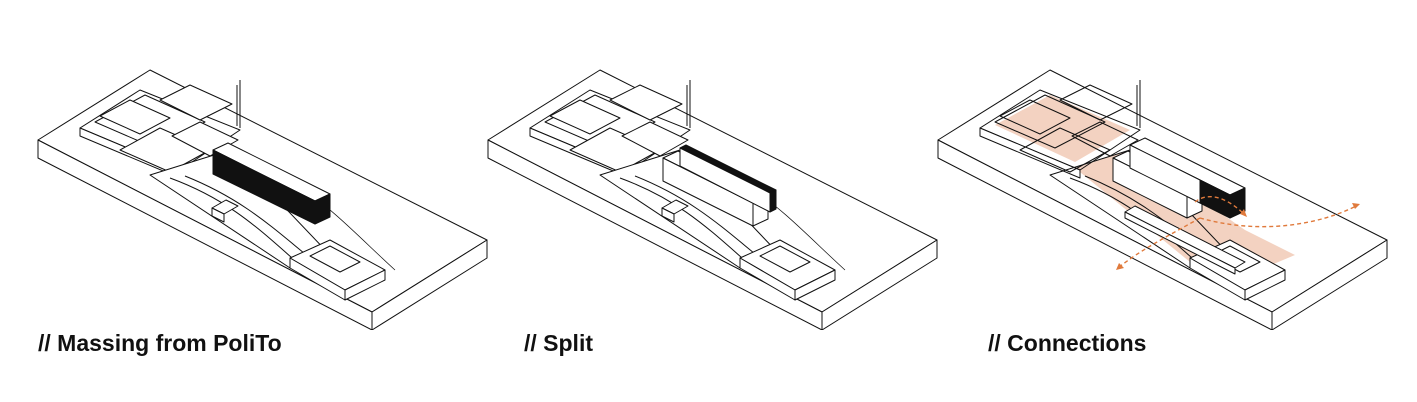  Describe the element at coordinates (1120, 266) in the screenshot. I see `arrowhead-southwest` at that location.